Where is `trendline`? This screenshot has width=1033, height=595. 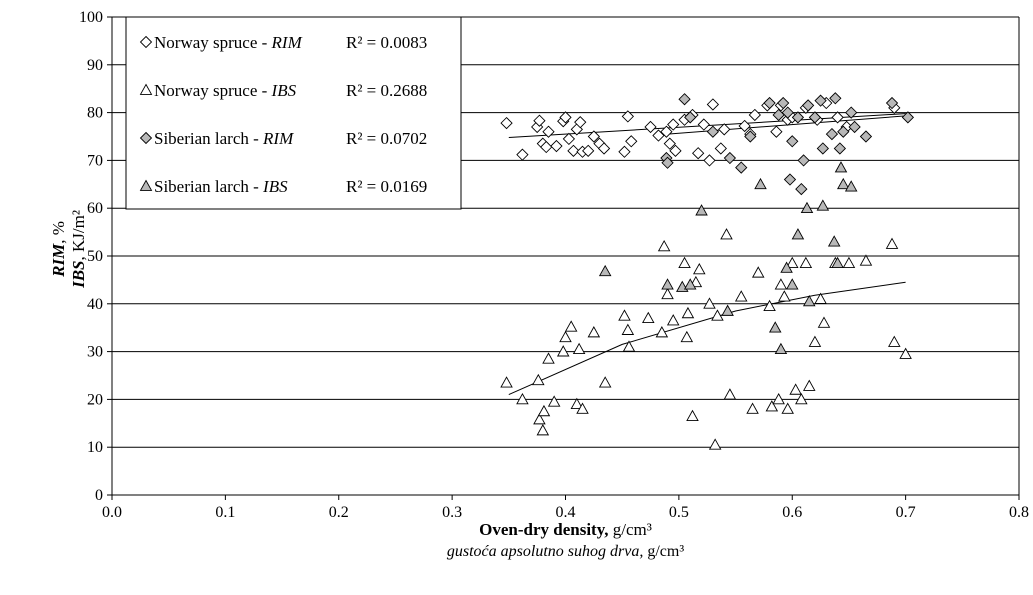 trendline is located at coordinates (786, 125).